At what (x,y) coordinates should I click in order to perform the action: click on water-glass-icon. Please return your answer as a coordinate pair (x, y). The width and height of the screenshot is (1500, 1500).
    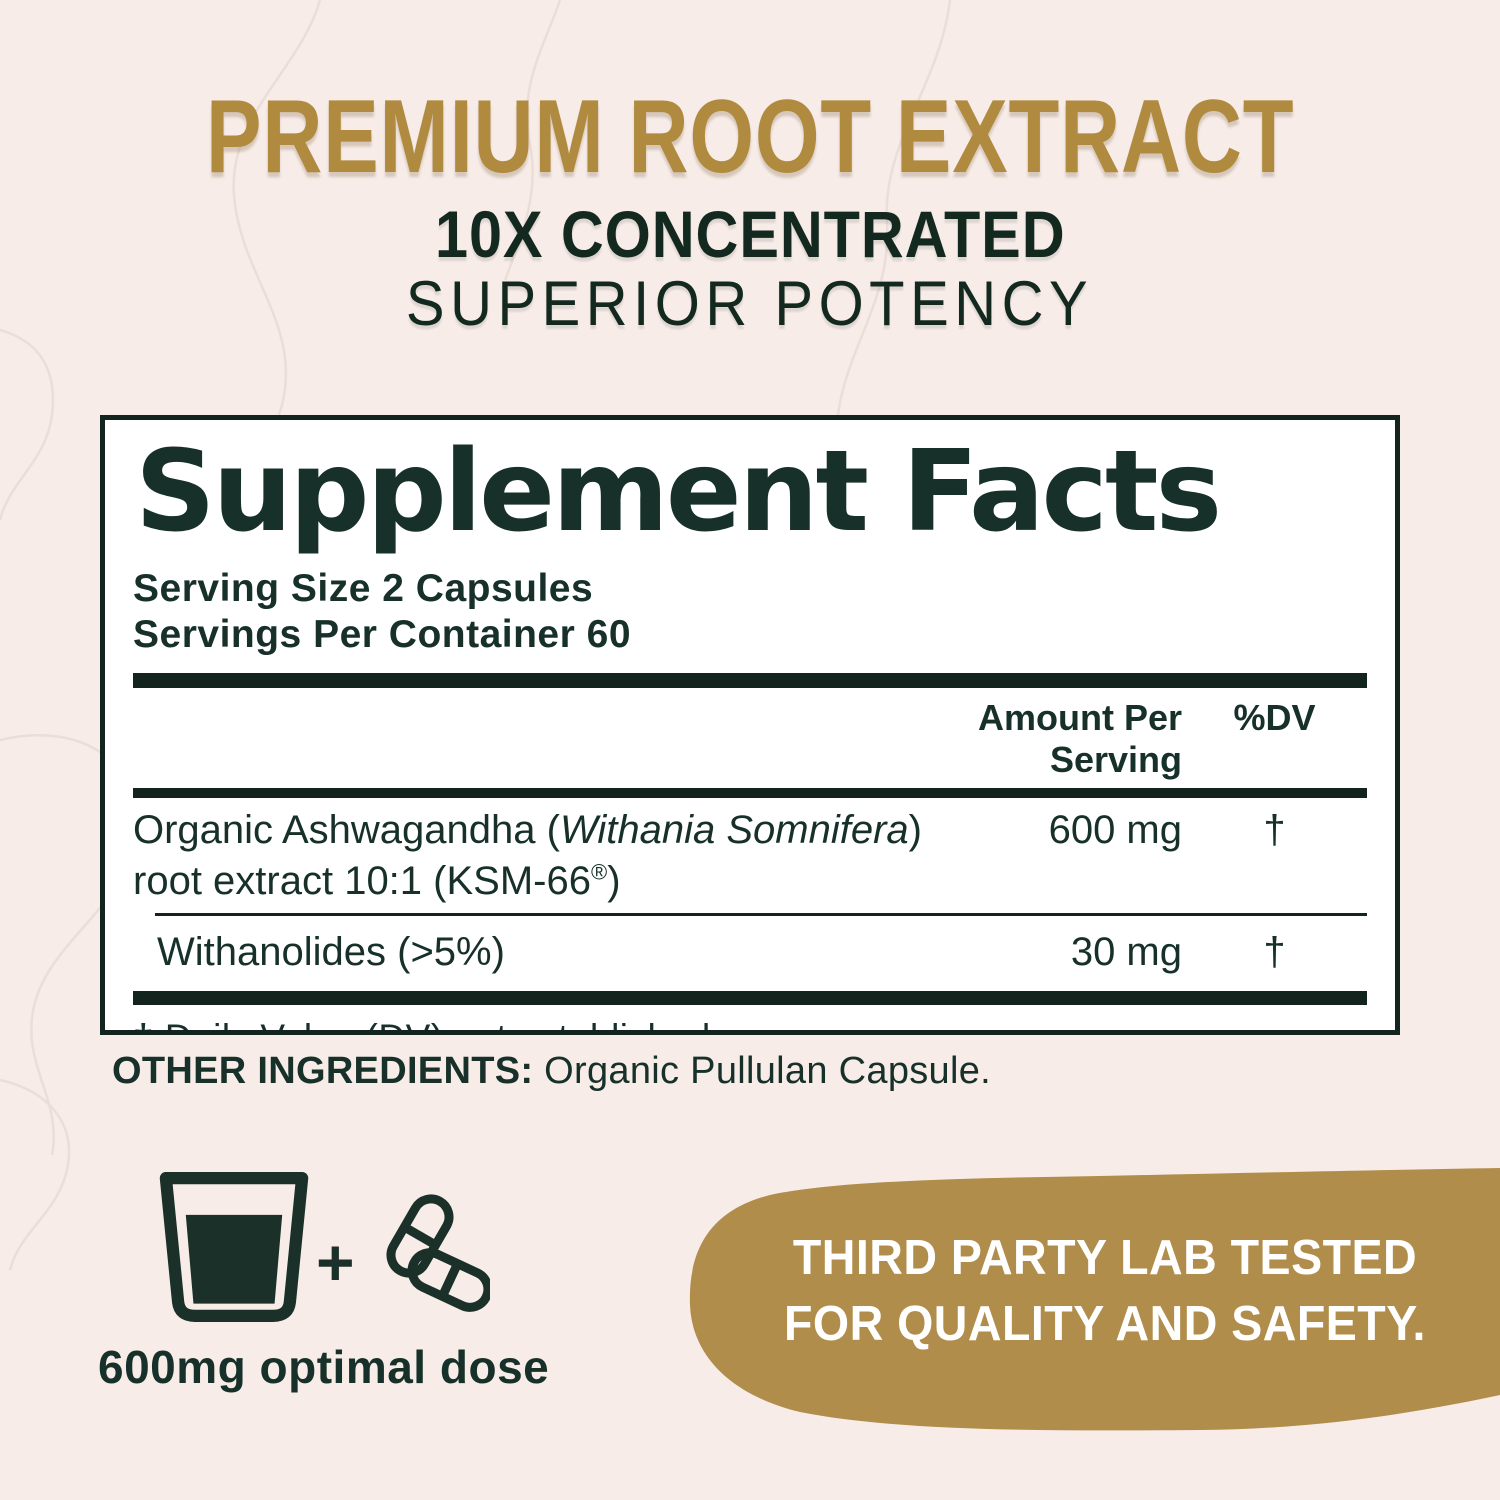
    Looking at the image, I should click on (234, 1247).